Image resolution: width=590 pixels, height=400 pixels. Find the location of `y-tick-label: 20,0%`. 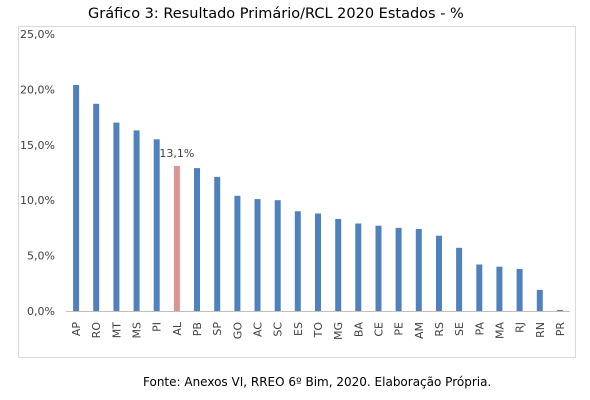

y-tick-label: 20,0% is located at coordinates (37, 89).